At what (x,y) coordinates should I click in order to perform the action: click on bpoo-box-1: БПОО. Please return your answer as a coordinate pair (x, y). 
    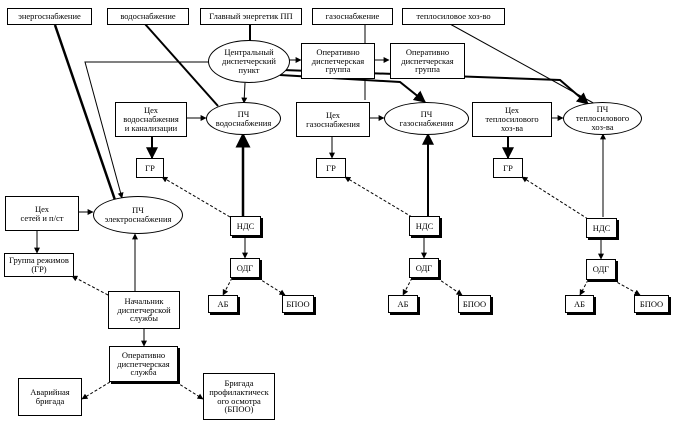
    Looking at the image, I should click on (298, 304).